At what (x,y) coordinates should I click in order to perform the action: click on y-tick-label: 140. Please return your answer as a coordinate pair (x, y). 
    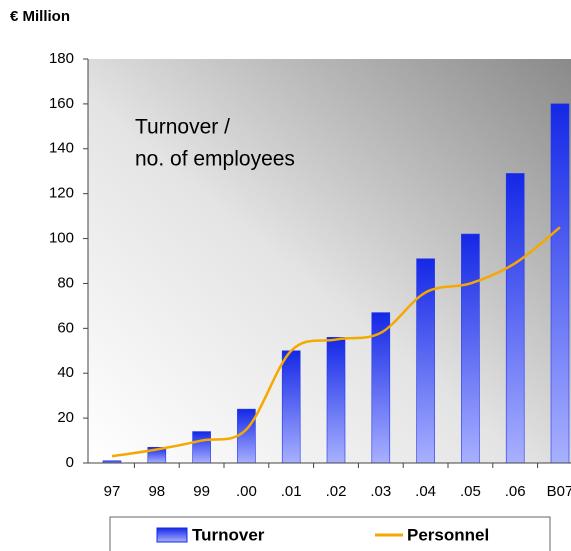
    Looking at the image, I should click on (61, 148).